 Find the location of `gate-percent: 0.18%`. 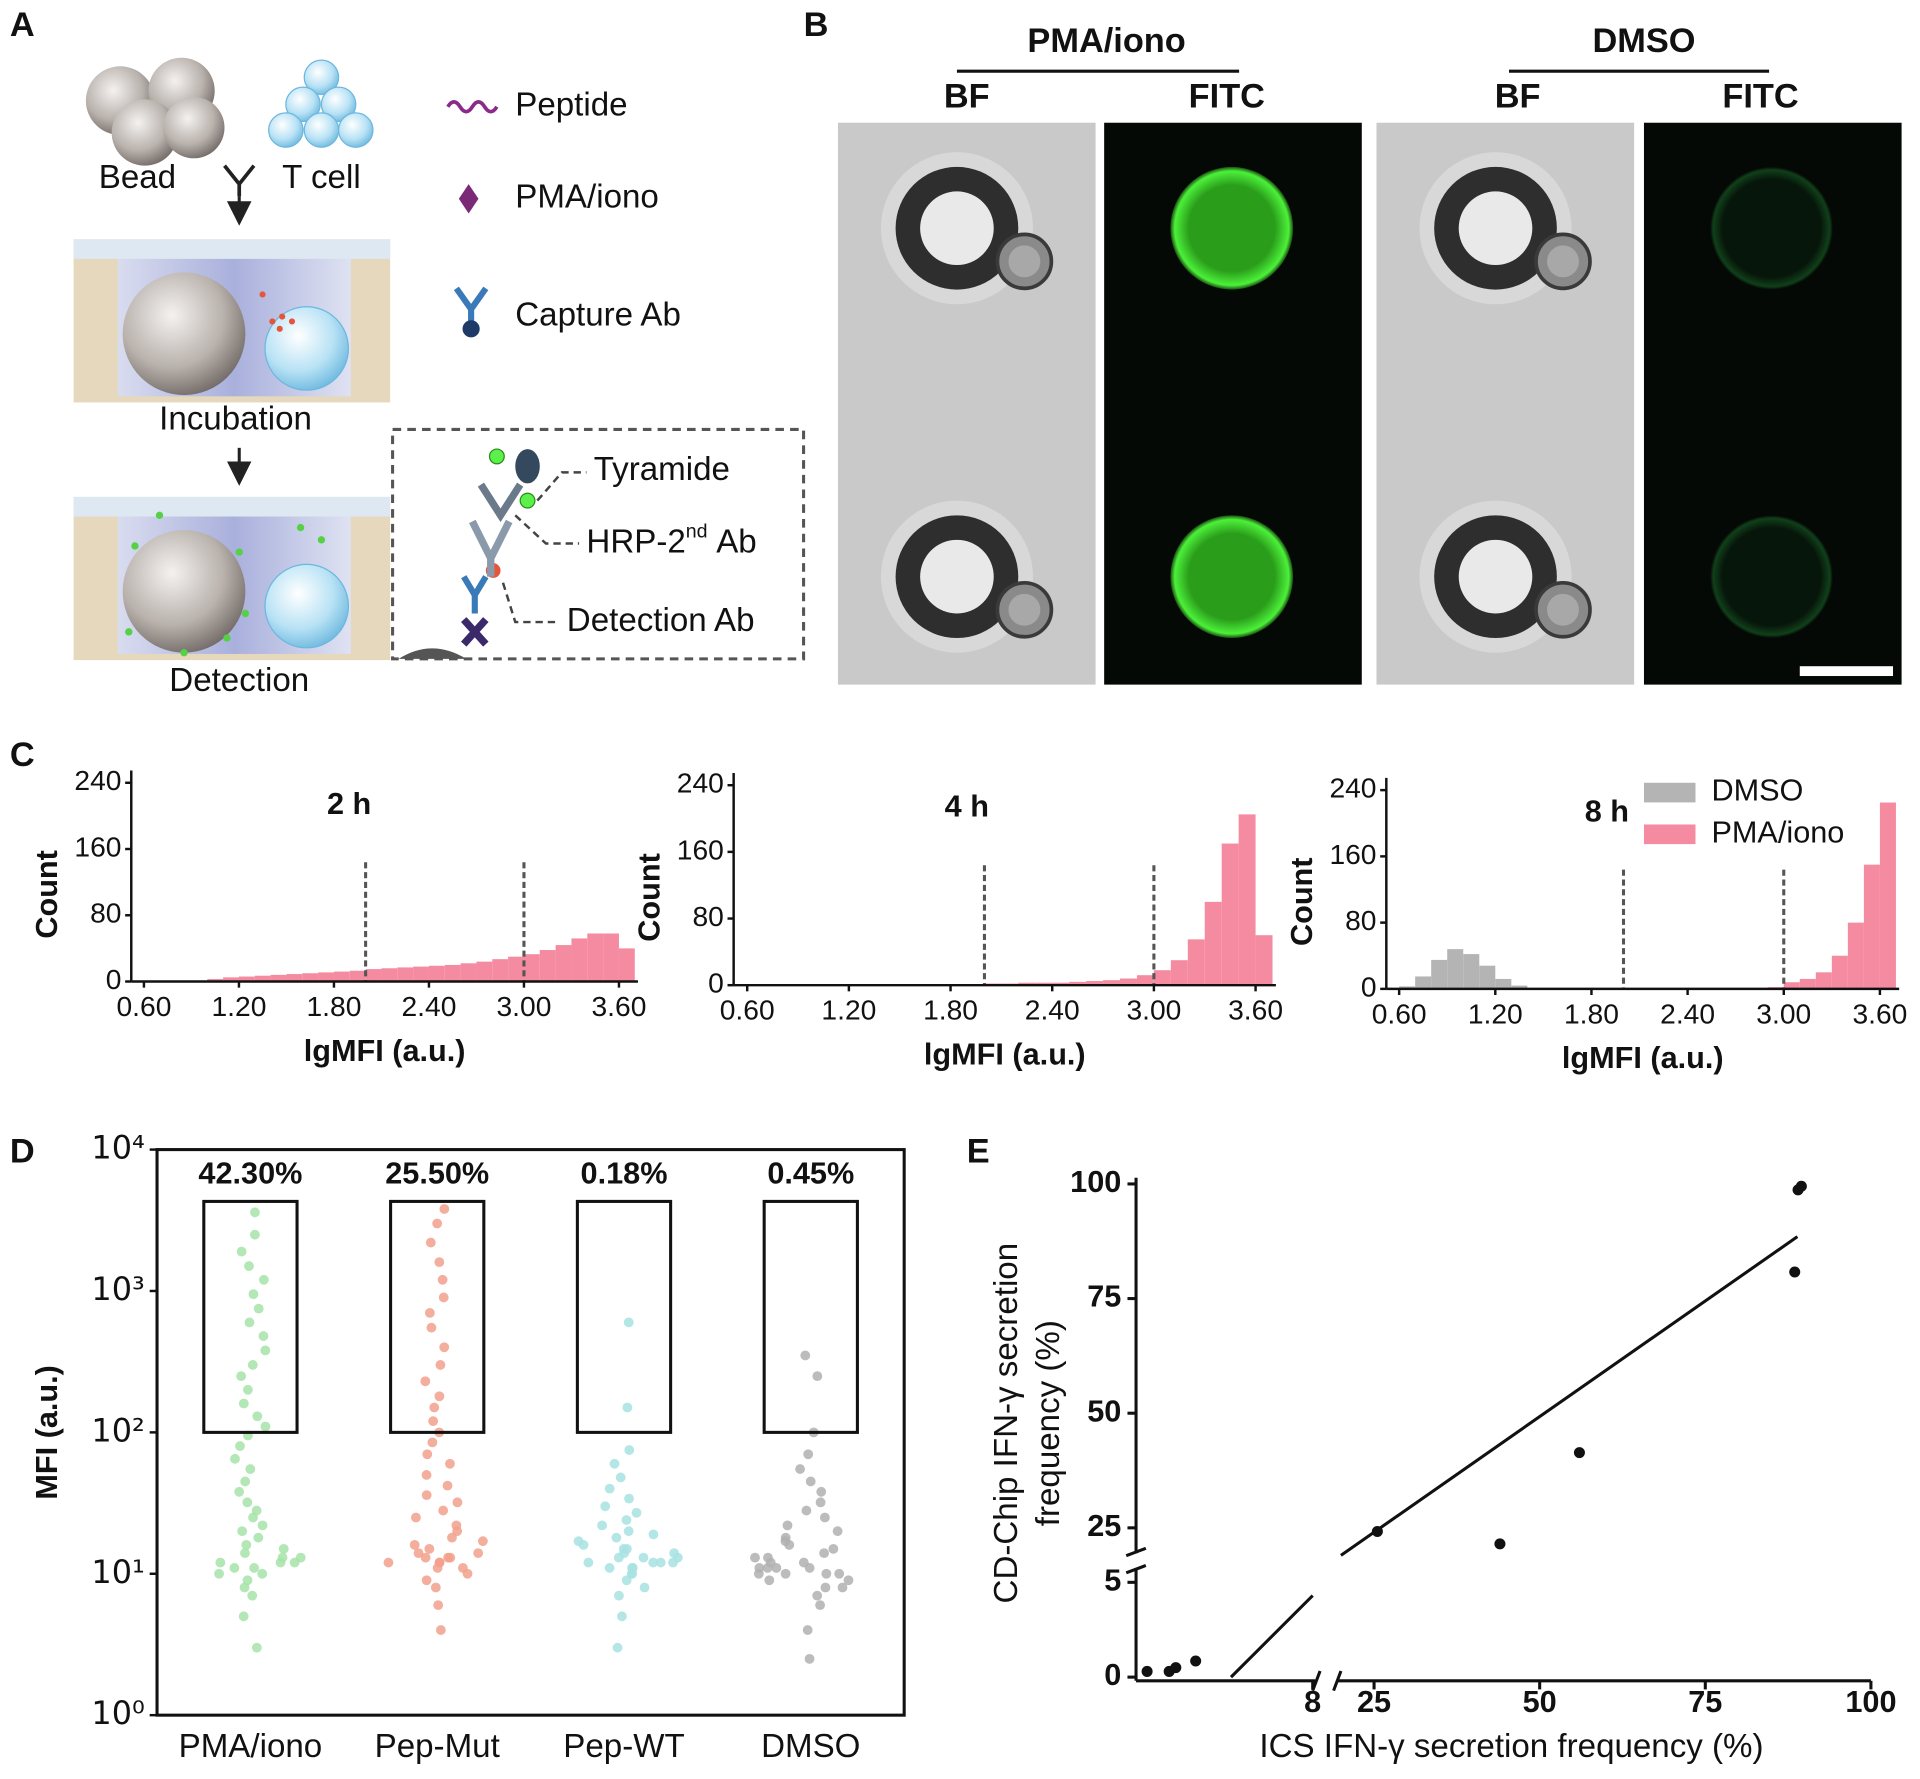

gate-percent: 0.18% is located at coordinates (624, 1173).